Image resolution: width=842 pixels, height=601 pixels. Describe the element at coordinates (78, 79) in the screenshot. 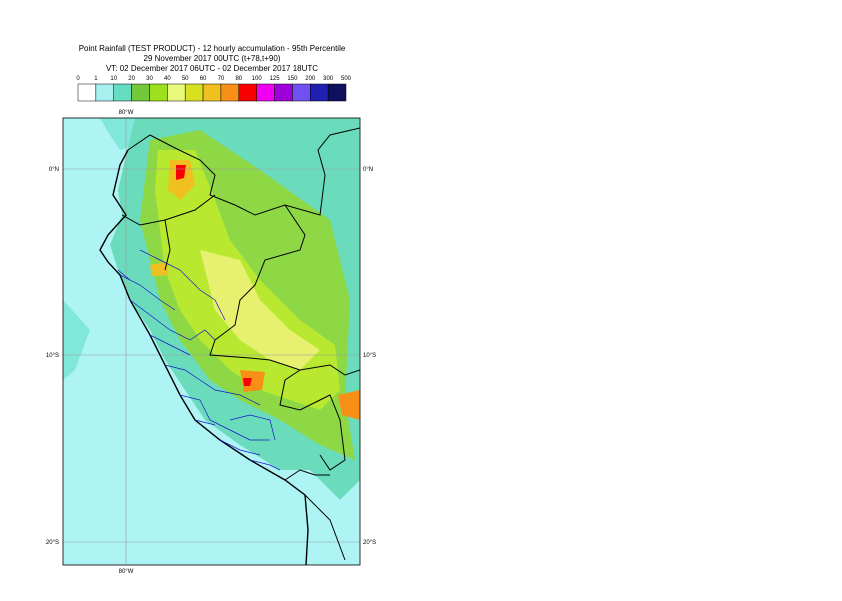

I see `colorbar-label: 0` at that location.